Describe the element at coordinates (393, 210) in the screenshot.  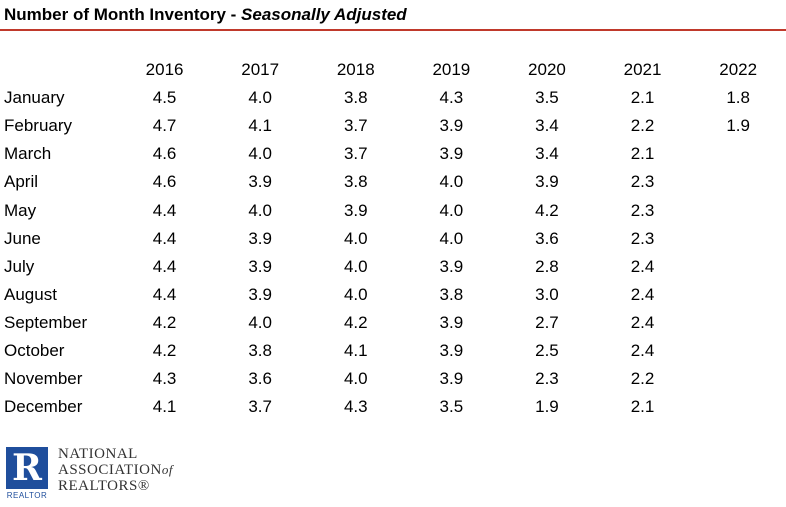
I see `table-row: May 4.4 4.0 3.9 4.0 4.2 2.3` at that location.